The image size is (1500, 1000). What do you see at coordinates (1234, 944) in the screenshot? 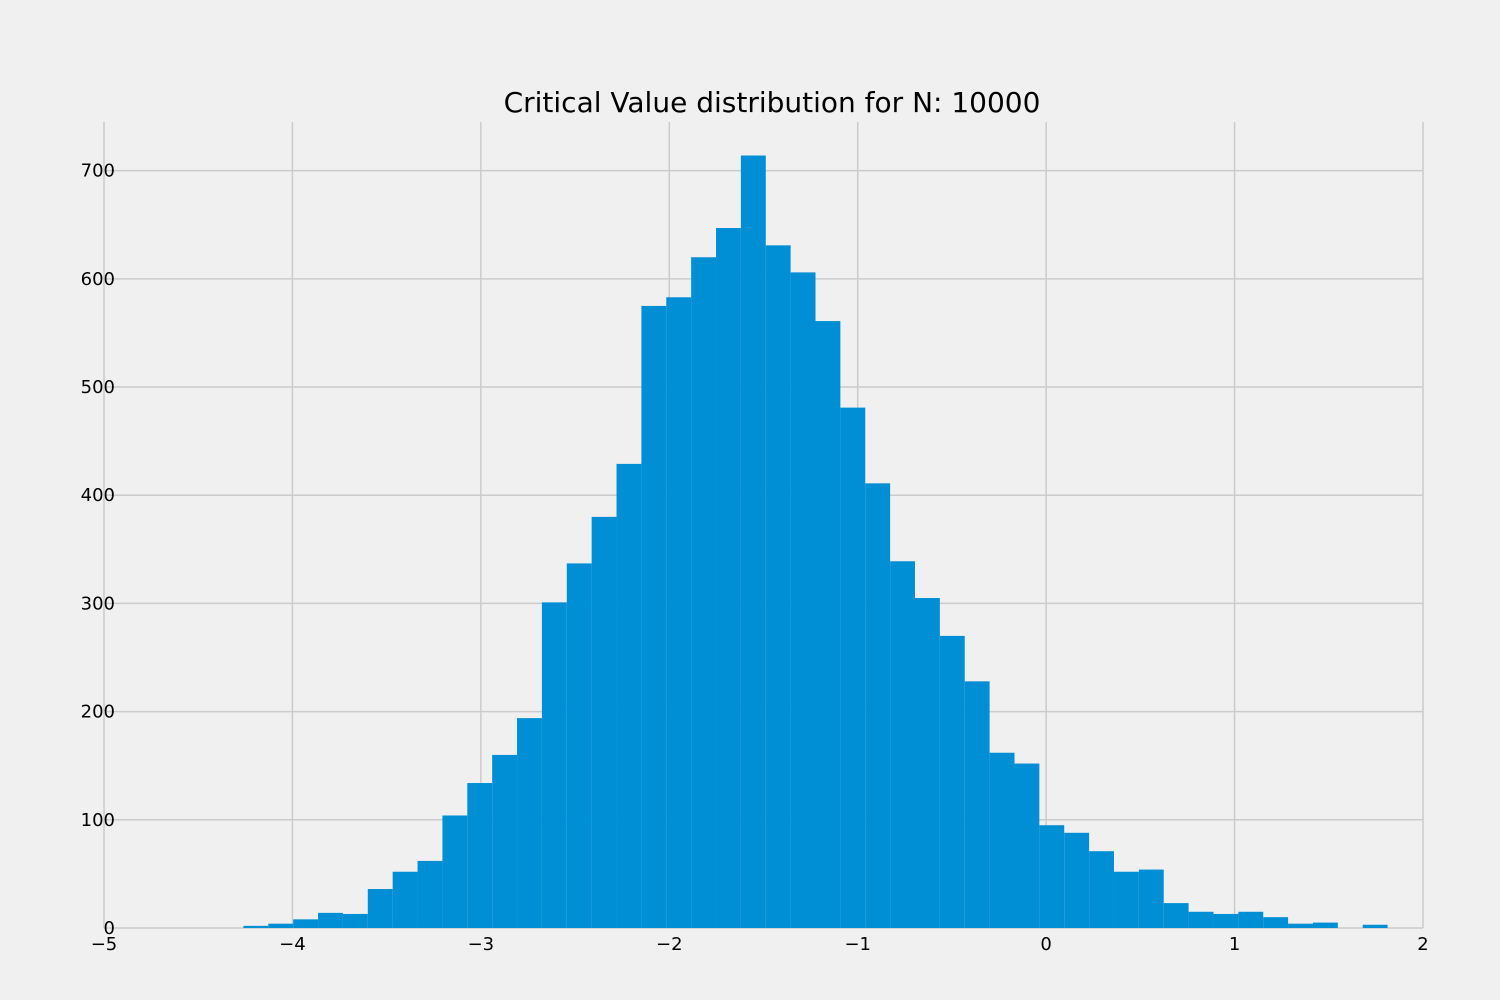
I see `x-tick-label: 1` at bounding box center [1234, 944].